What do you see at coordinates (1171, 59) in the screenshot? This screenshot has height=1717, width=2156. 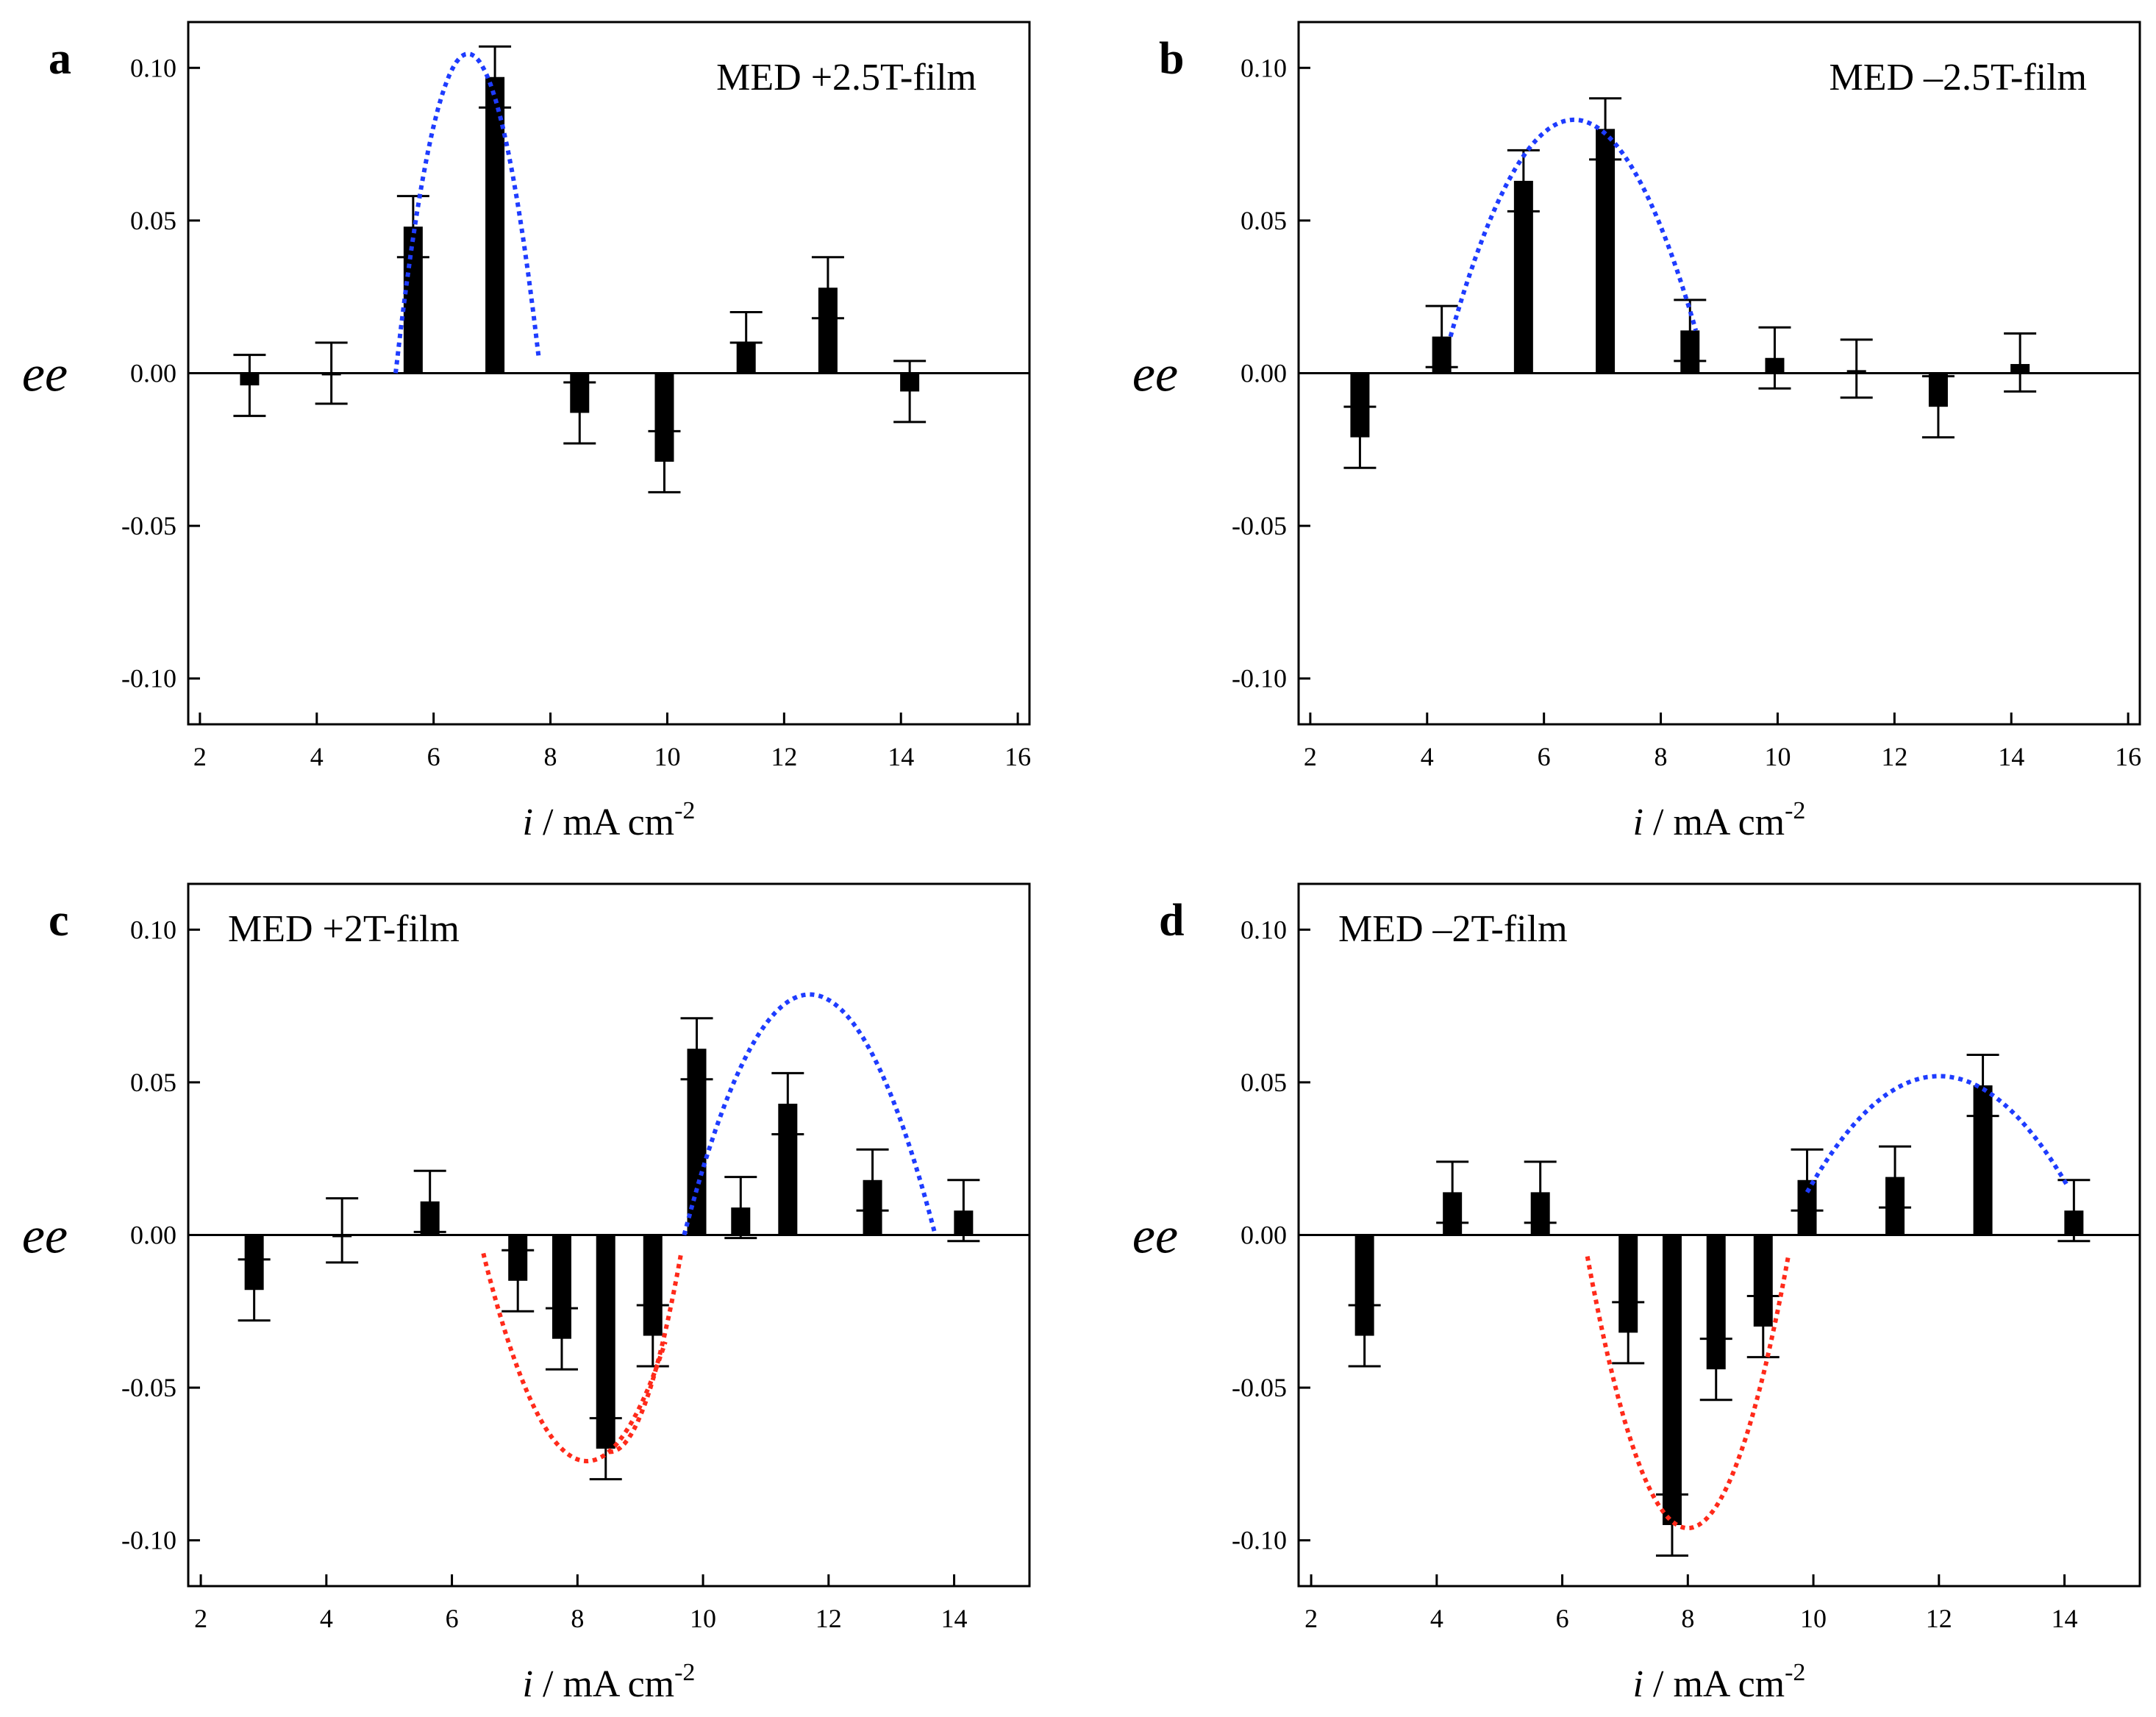 I see `panel-label: b` at bounding box center [1171, 59].